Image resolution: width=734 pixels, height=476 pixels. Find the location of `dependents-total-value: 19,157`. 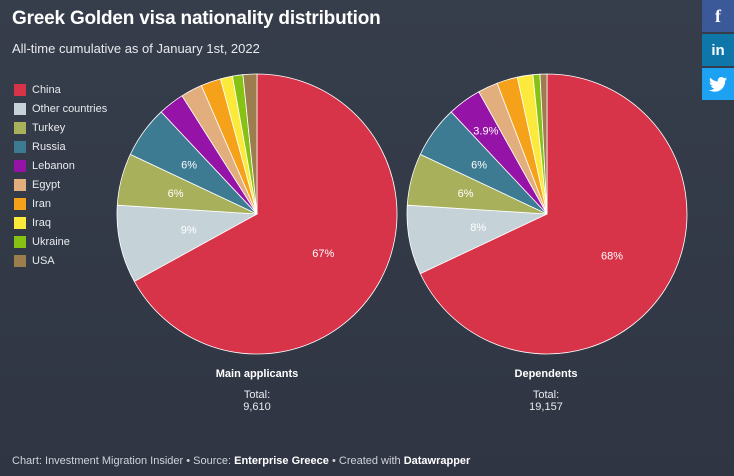

dependents-total-value: 19,157 is located at coordinates (546, 407).